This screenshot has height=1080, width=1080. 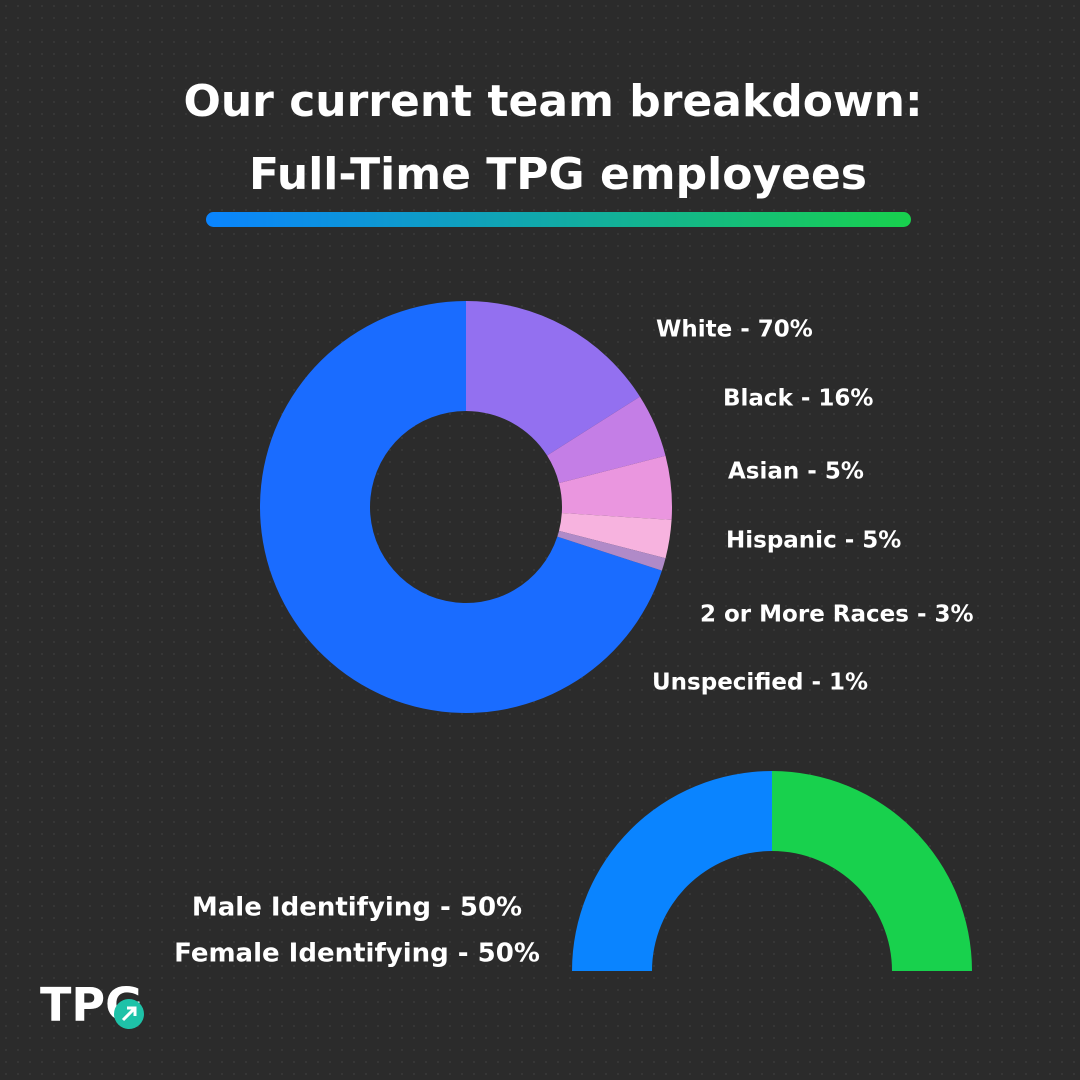 What do you see at coordinates (129, 1014) in the screenshot?
I see `logo-arrow` at bounding box center [129, 1014].